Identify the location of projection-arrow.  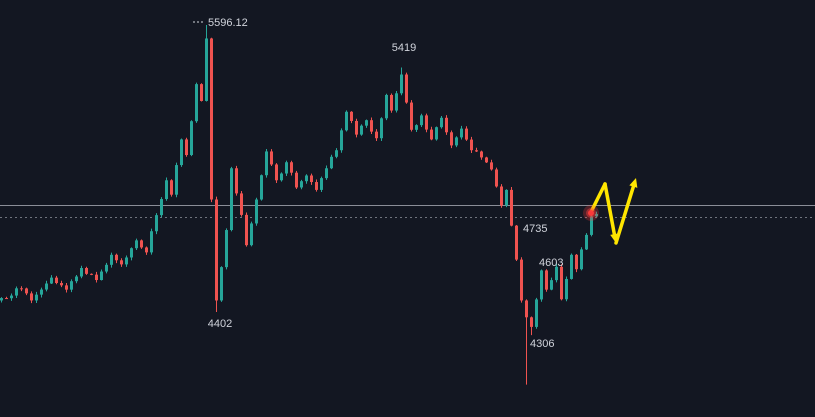
(614, 211).